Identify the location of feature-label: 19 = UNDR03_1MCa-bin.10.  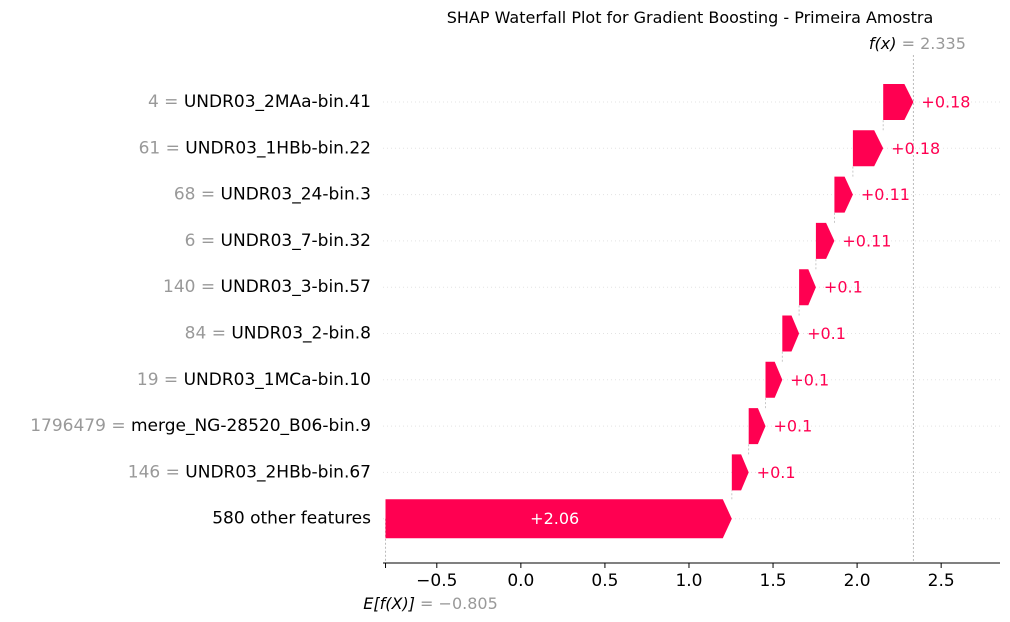
(254, 380).